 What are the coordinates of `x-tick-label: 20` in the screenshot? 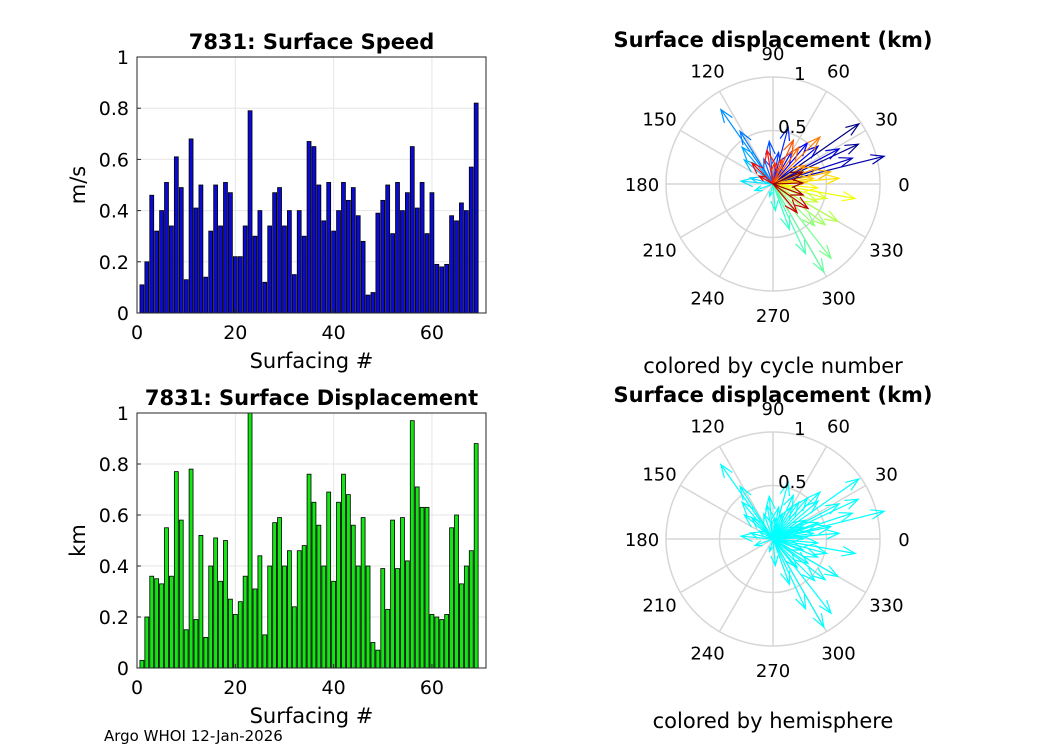 It's located at (235, 333).